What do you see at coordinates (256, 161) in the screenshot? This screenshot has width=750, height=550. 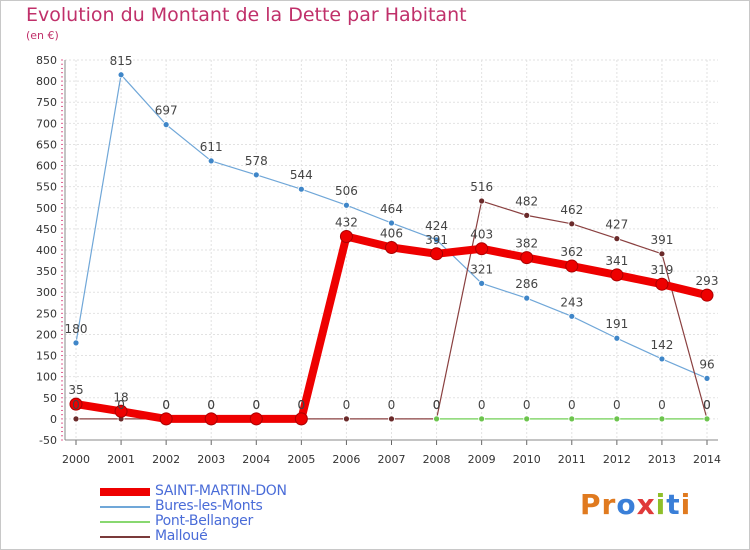 I see `data-label-bures-les-monts: 578` at bounding box center [256, 161].